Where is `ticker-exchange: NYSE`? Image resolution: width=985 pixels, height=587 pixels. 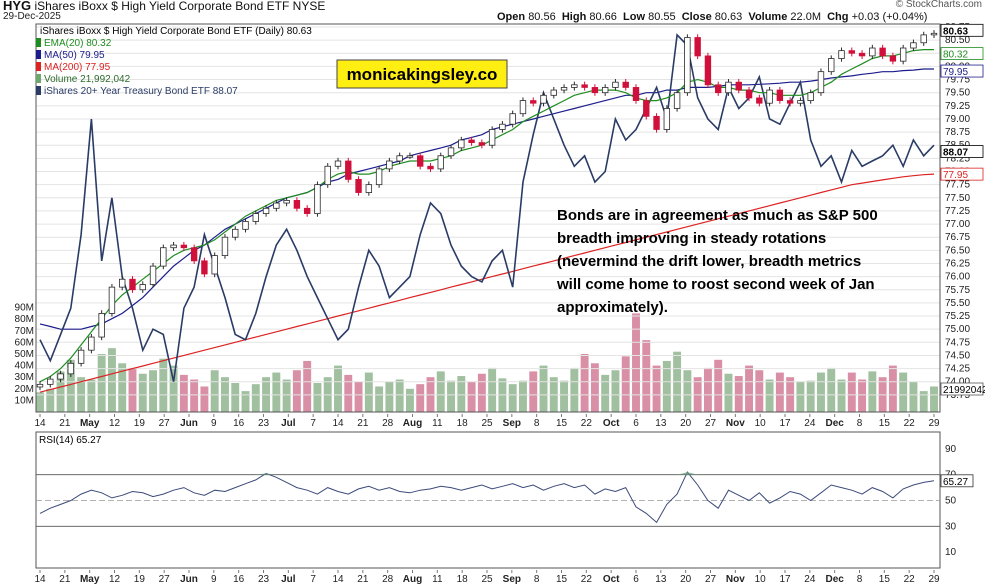
ticker-exchange: NYSE is located at coordinates (309, 6).